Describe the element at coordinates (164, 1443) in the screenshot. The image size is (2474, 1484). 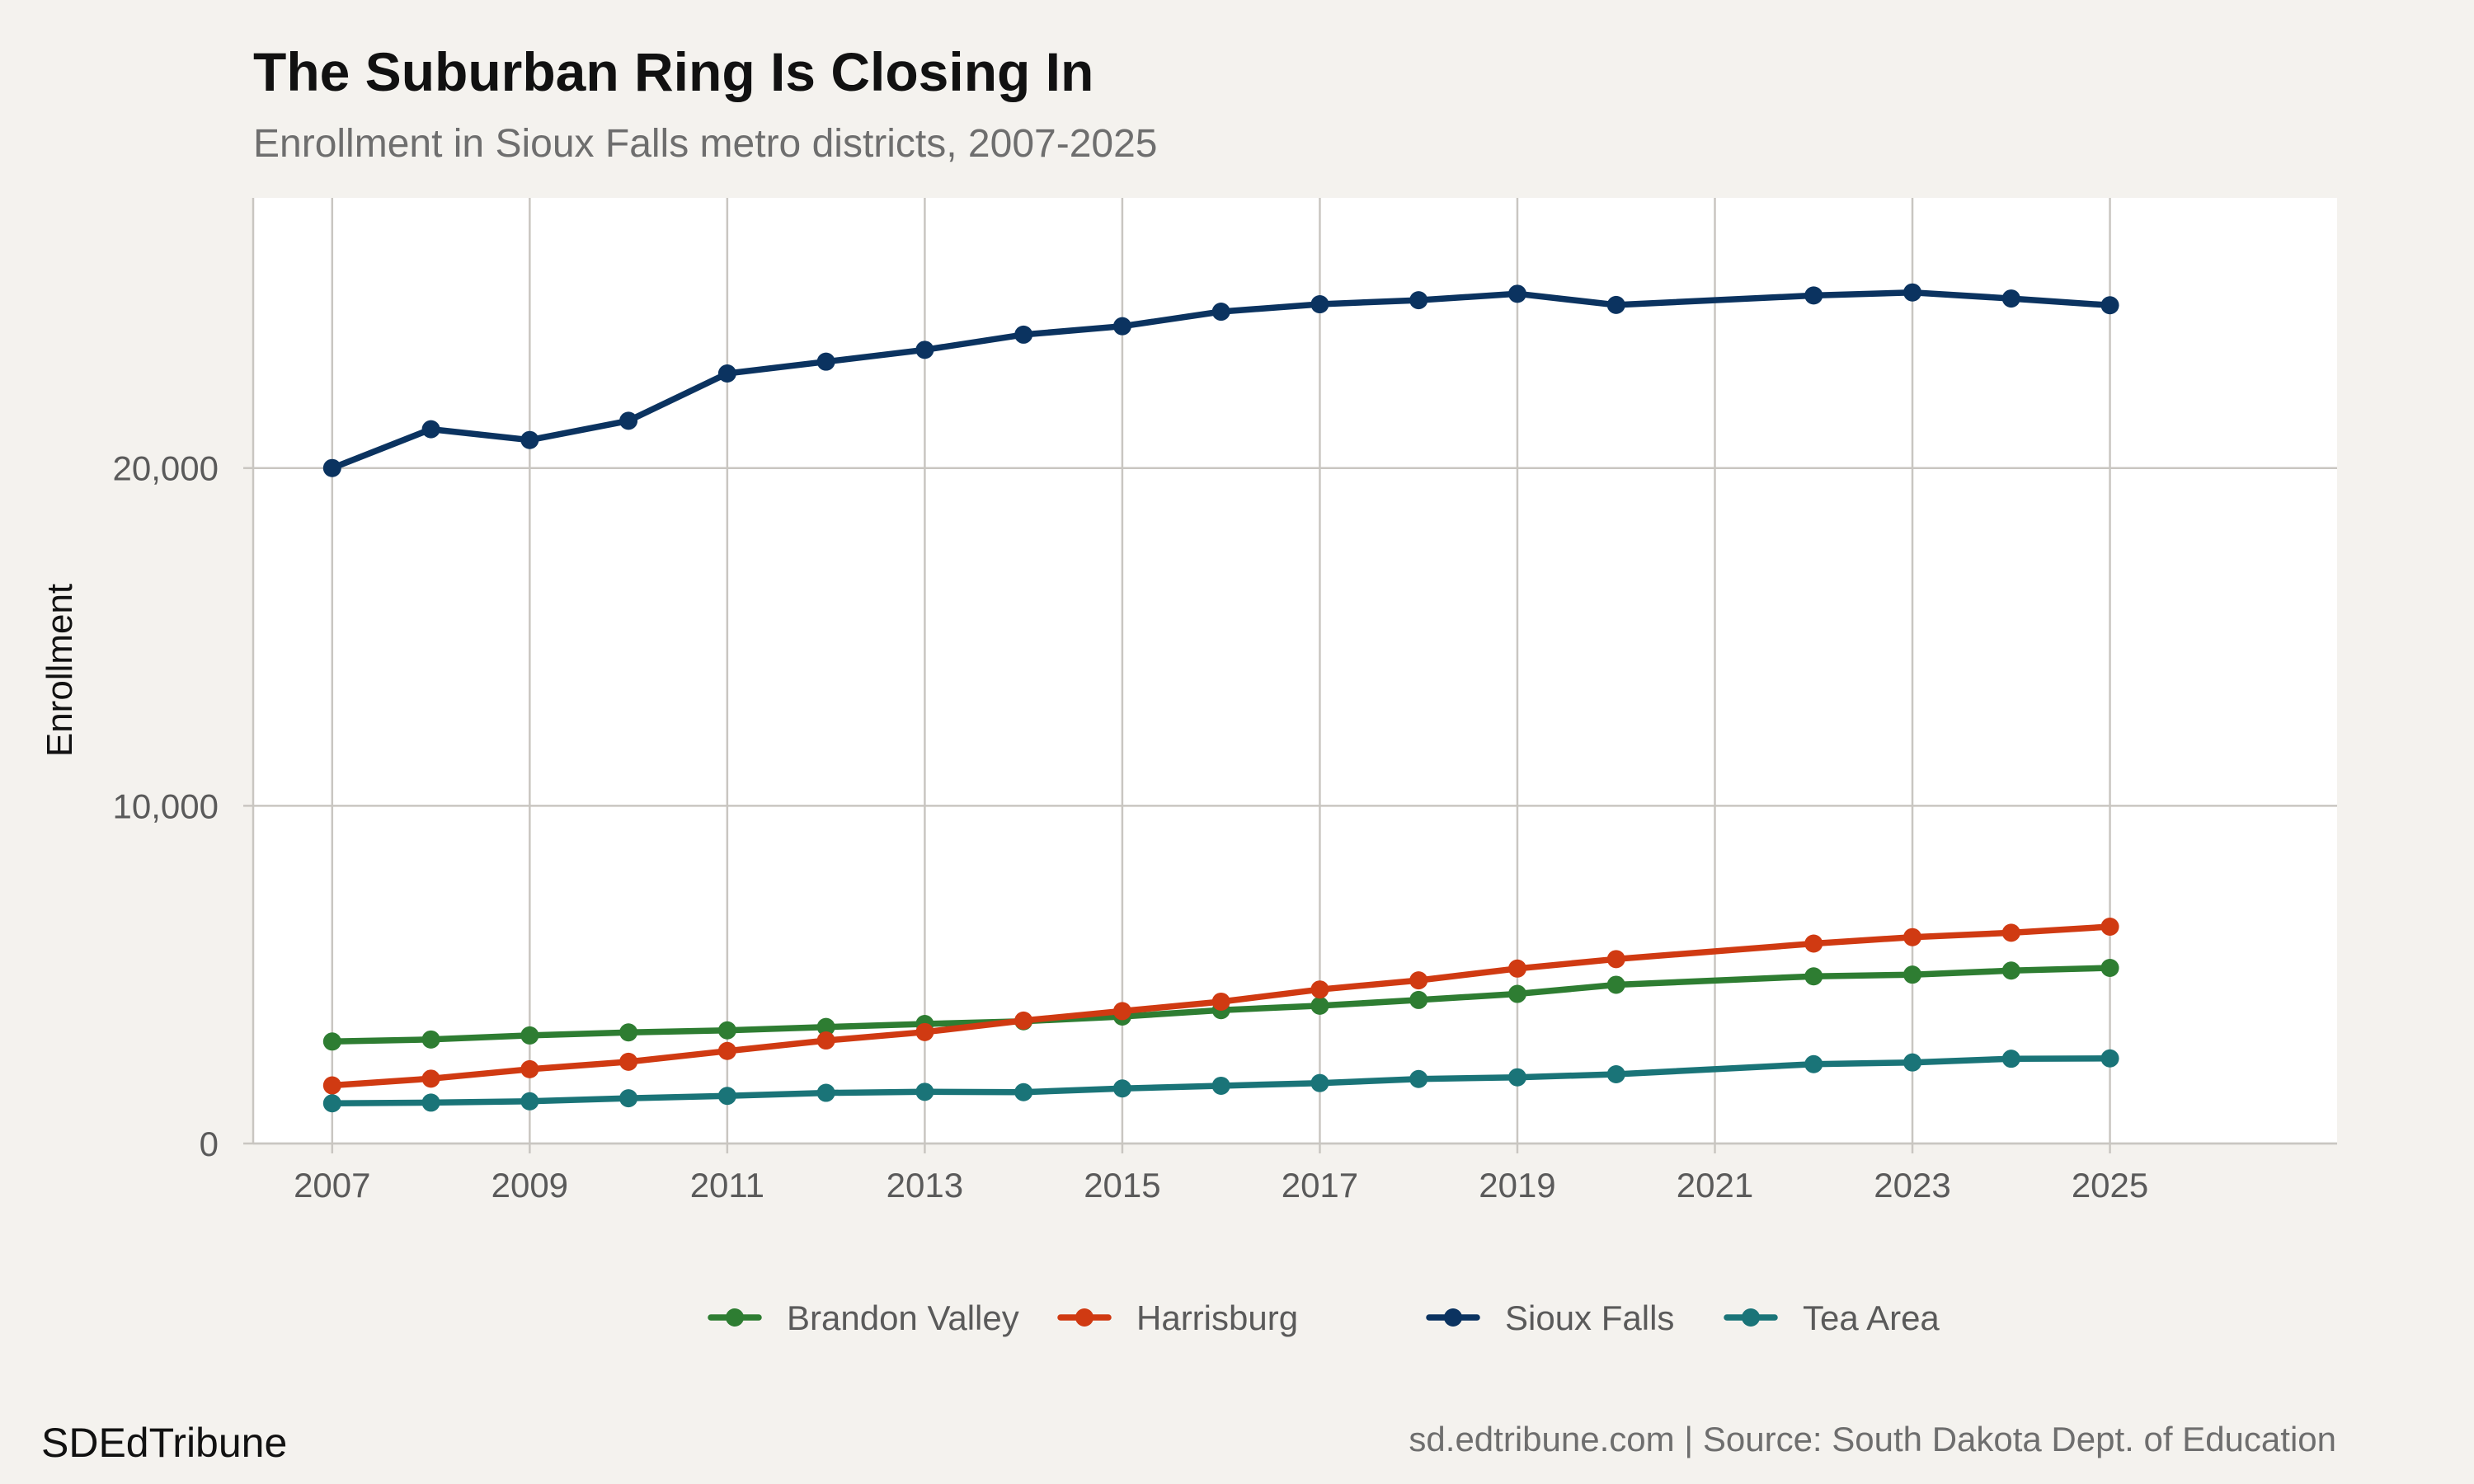
I see `brand-name: SDEdTribune` at that location.